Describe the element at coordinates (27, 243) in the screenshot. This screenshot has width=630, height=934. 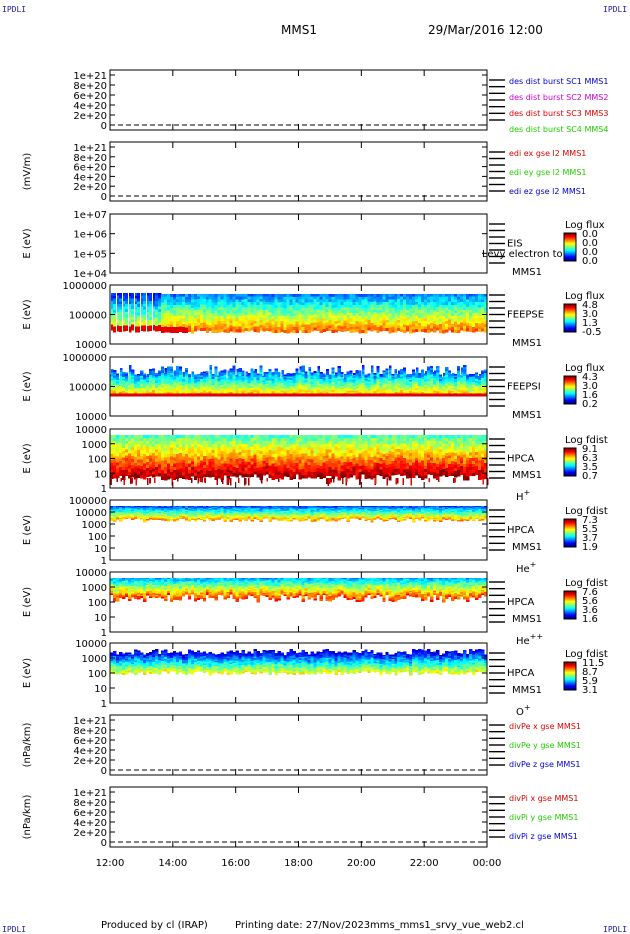
I see `y-axis-label: E (eV)` at that location.